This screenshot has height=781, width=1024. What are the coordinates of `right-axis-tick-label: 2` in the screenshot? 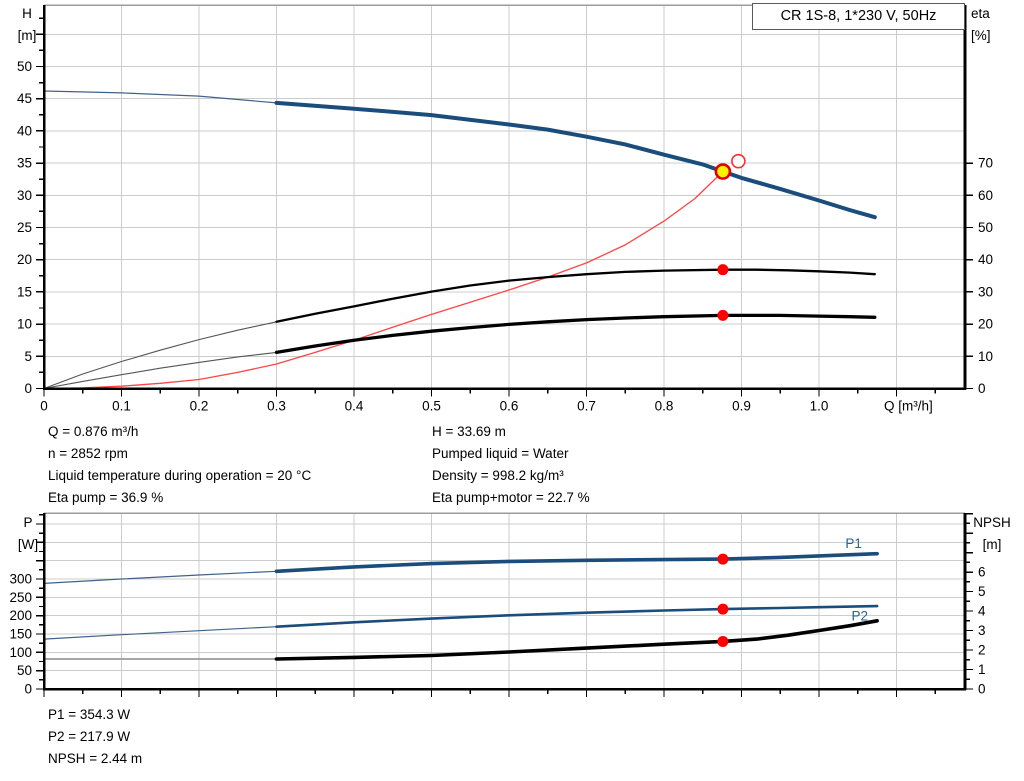 It's located at (982, 650).